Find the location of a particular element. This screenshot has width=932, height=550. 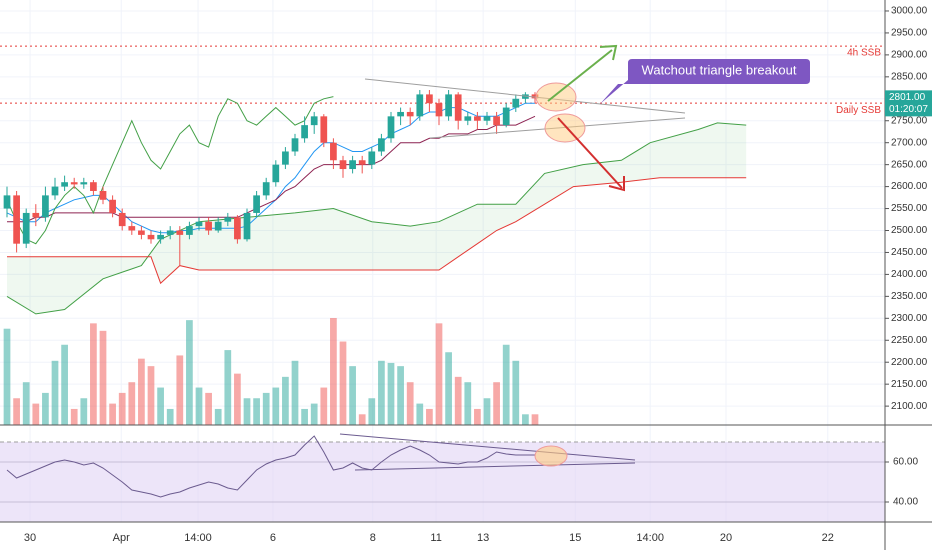

x-tick-label: Apr is located at coordinates (121, 538).